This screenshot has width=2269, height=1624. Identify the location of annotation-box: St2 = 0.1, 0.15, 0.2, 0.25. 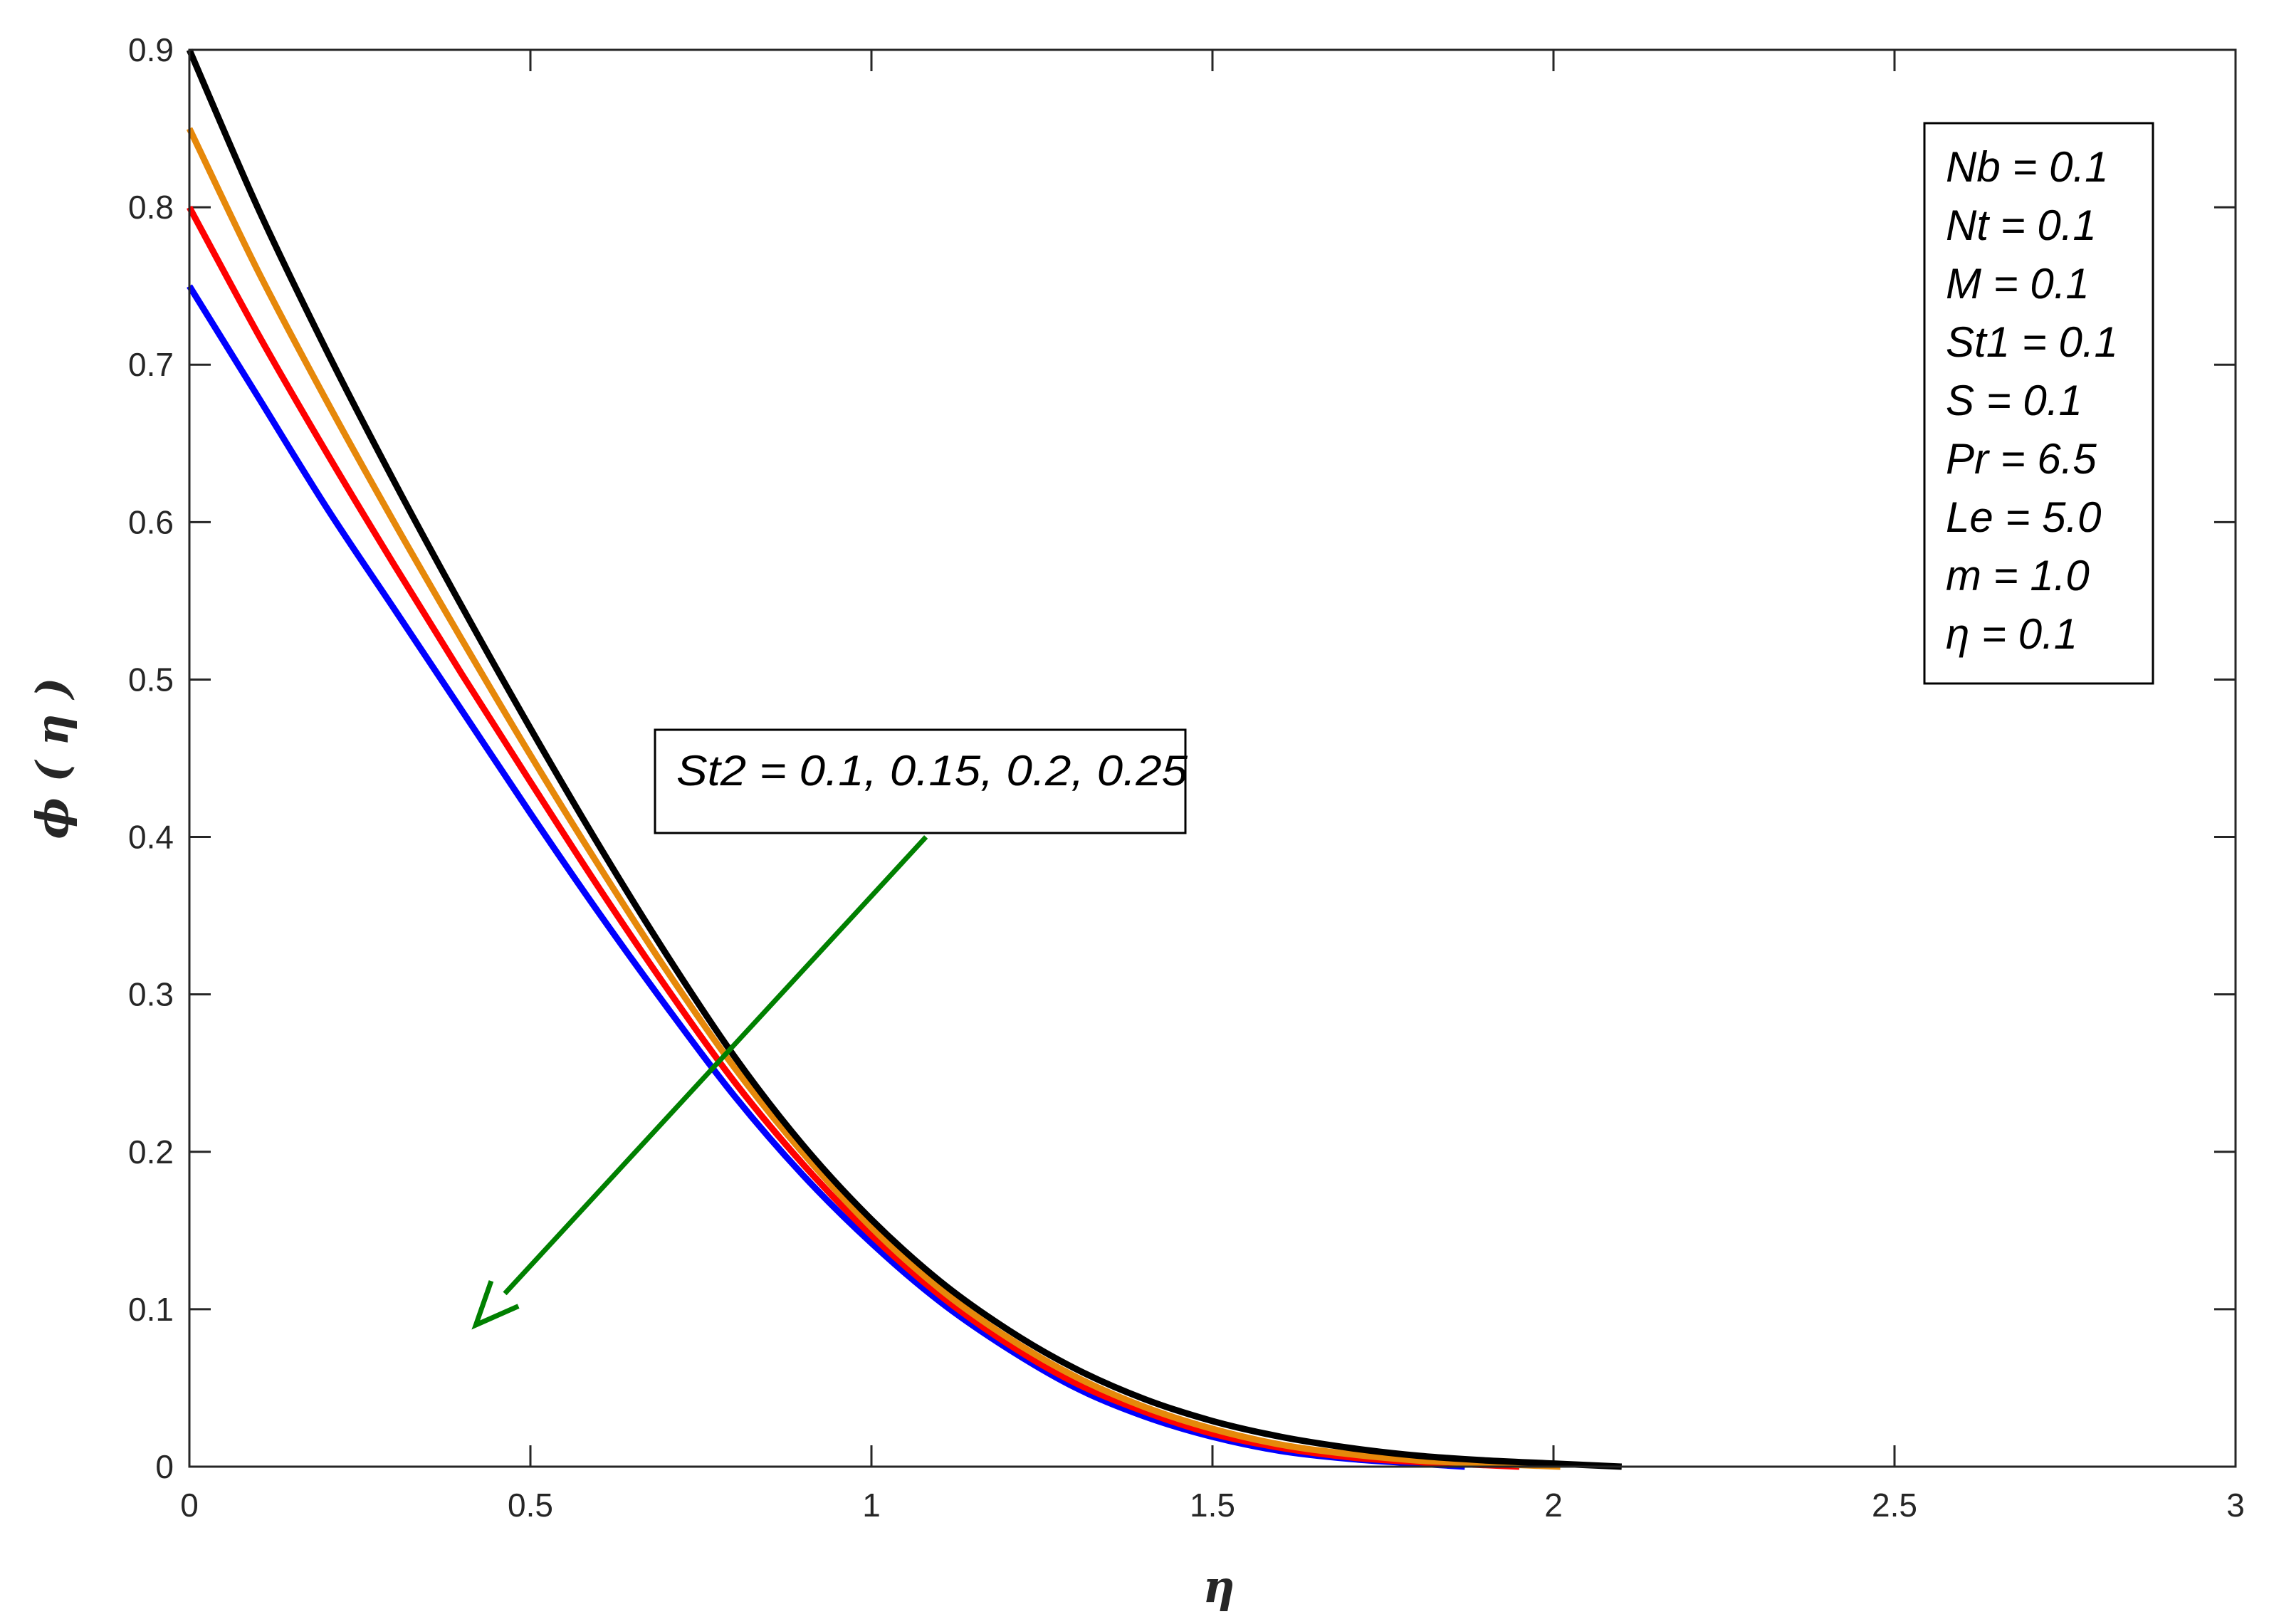
(921, 781).